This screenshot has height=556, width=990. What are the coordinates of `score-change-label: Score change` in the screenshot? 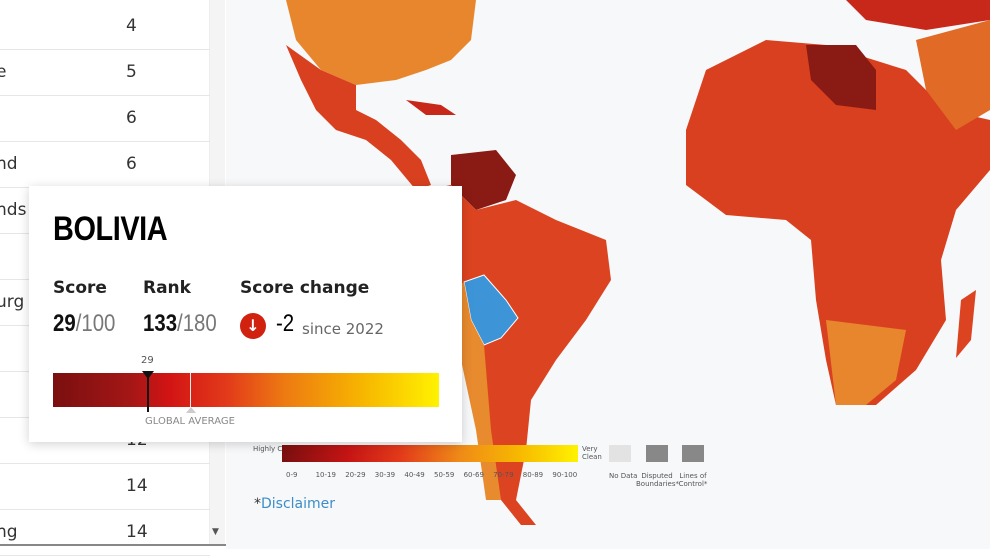 It's located at (305, 288).